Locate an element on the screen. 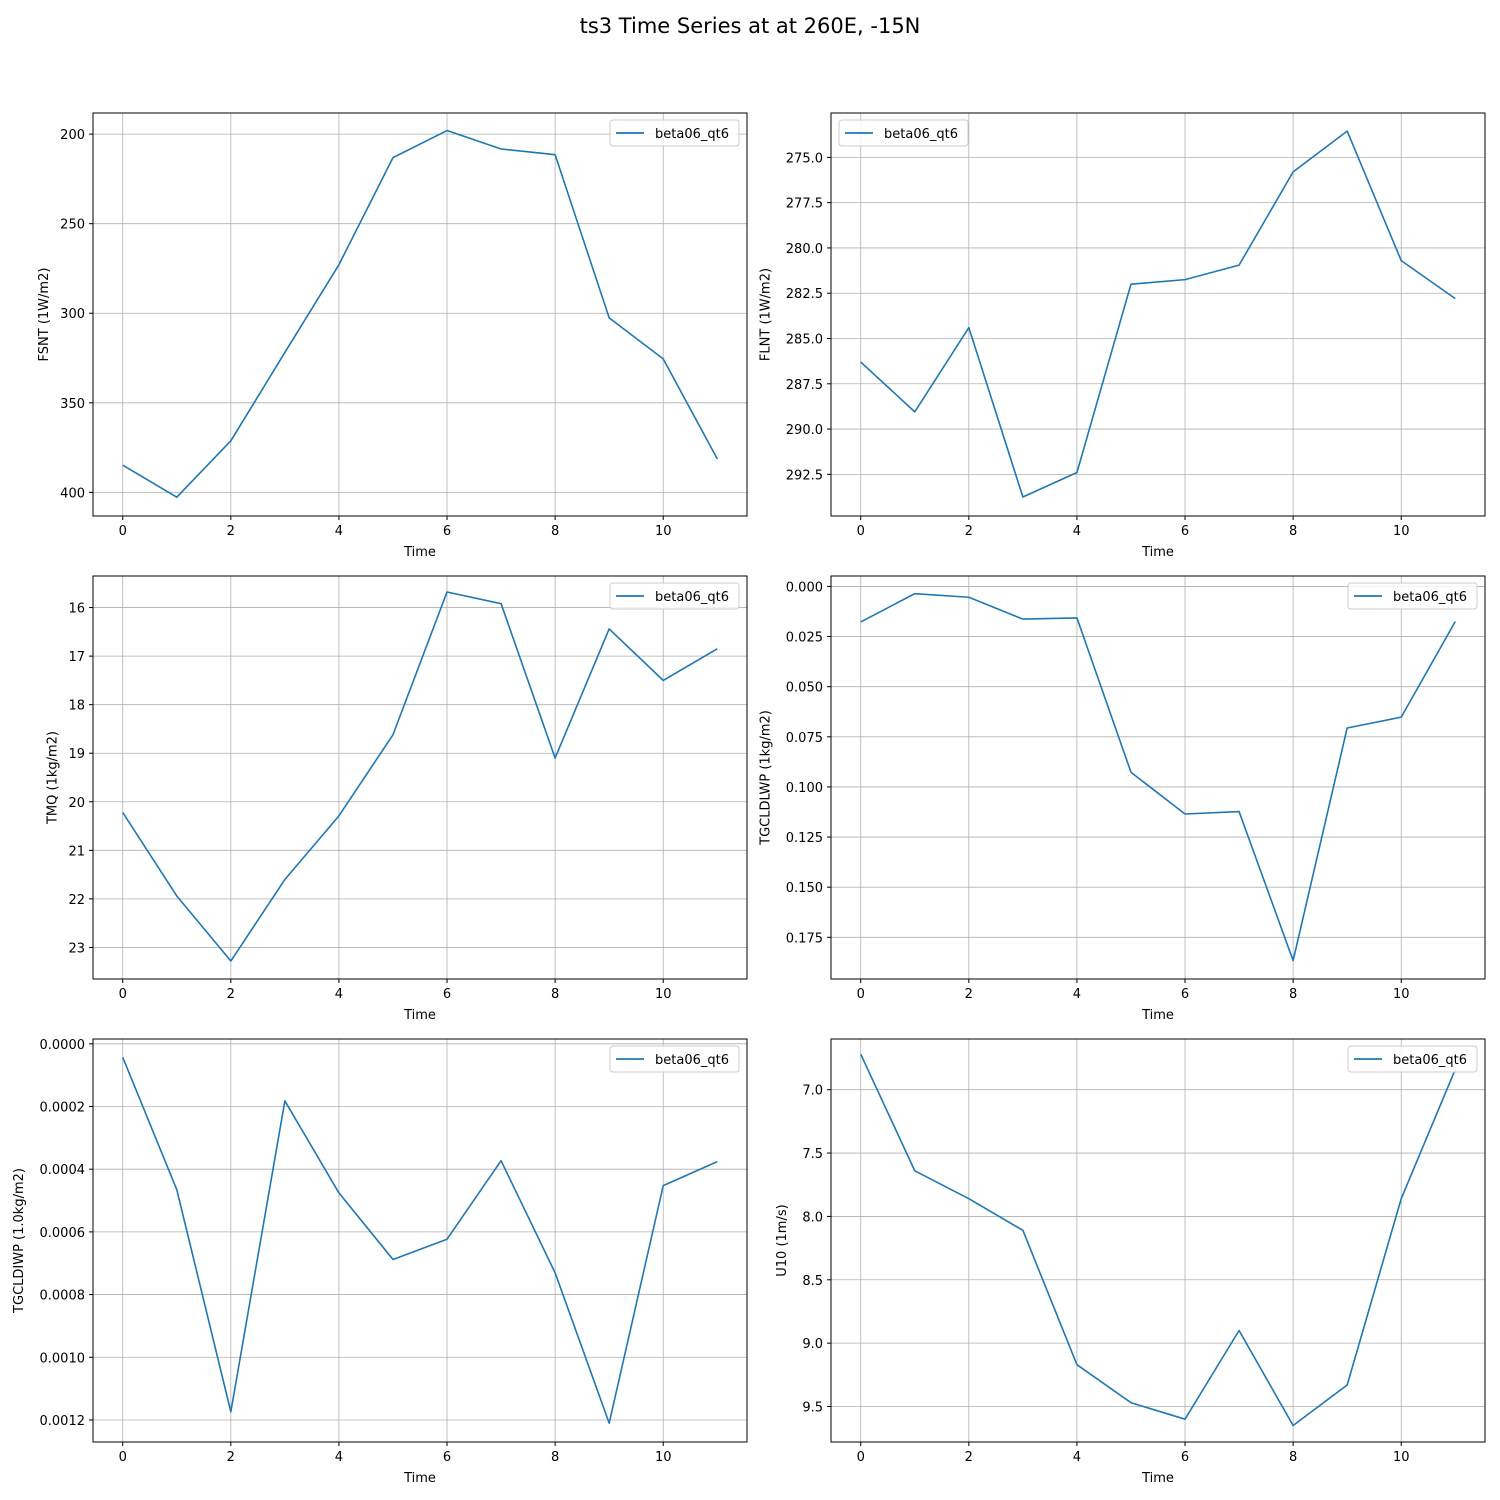 The image size is (1500, 1500). y-axis-label: FSNT (1W/m2) is located at coordinates (44, 315).